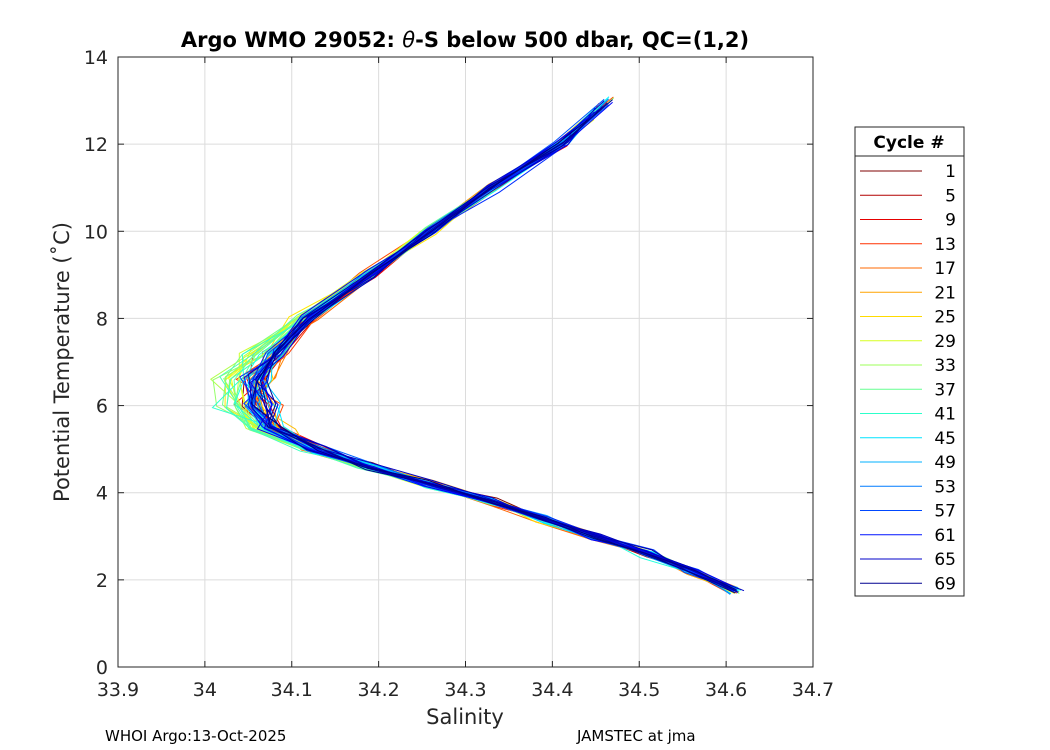 Image resolution: width=1050 pixels, height=750 pixels. What do you see at coordinates (195, 736) in the screenshot?
I see `footer-left: WHOI Argo:13-Oct-2025` at bounding box center [195, 736].